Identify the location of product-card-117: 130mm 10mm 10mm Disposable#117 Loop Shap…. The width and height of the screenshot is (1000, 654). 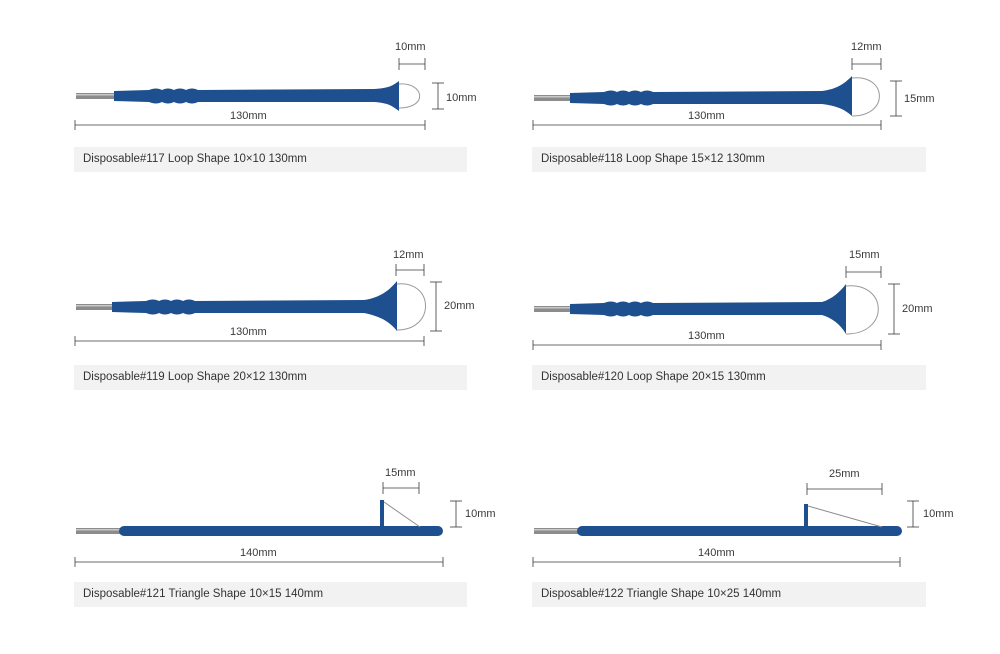
(304, 131).